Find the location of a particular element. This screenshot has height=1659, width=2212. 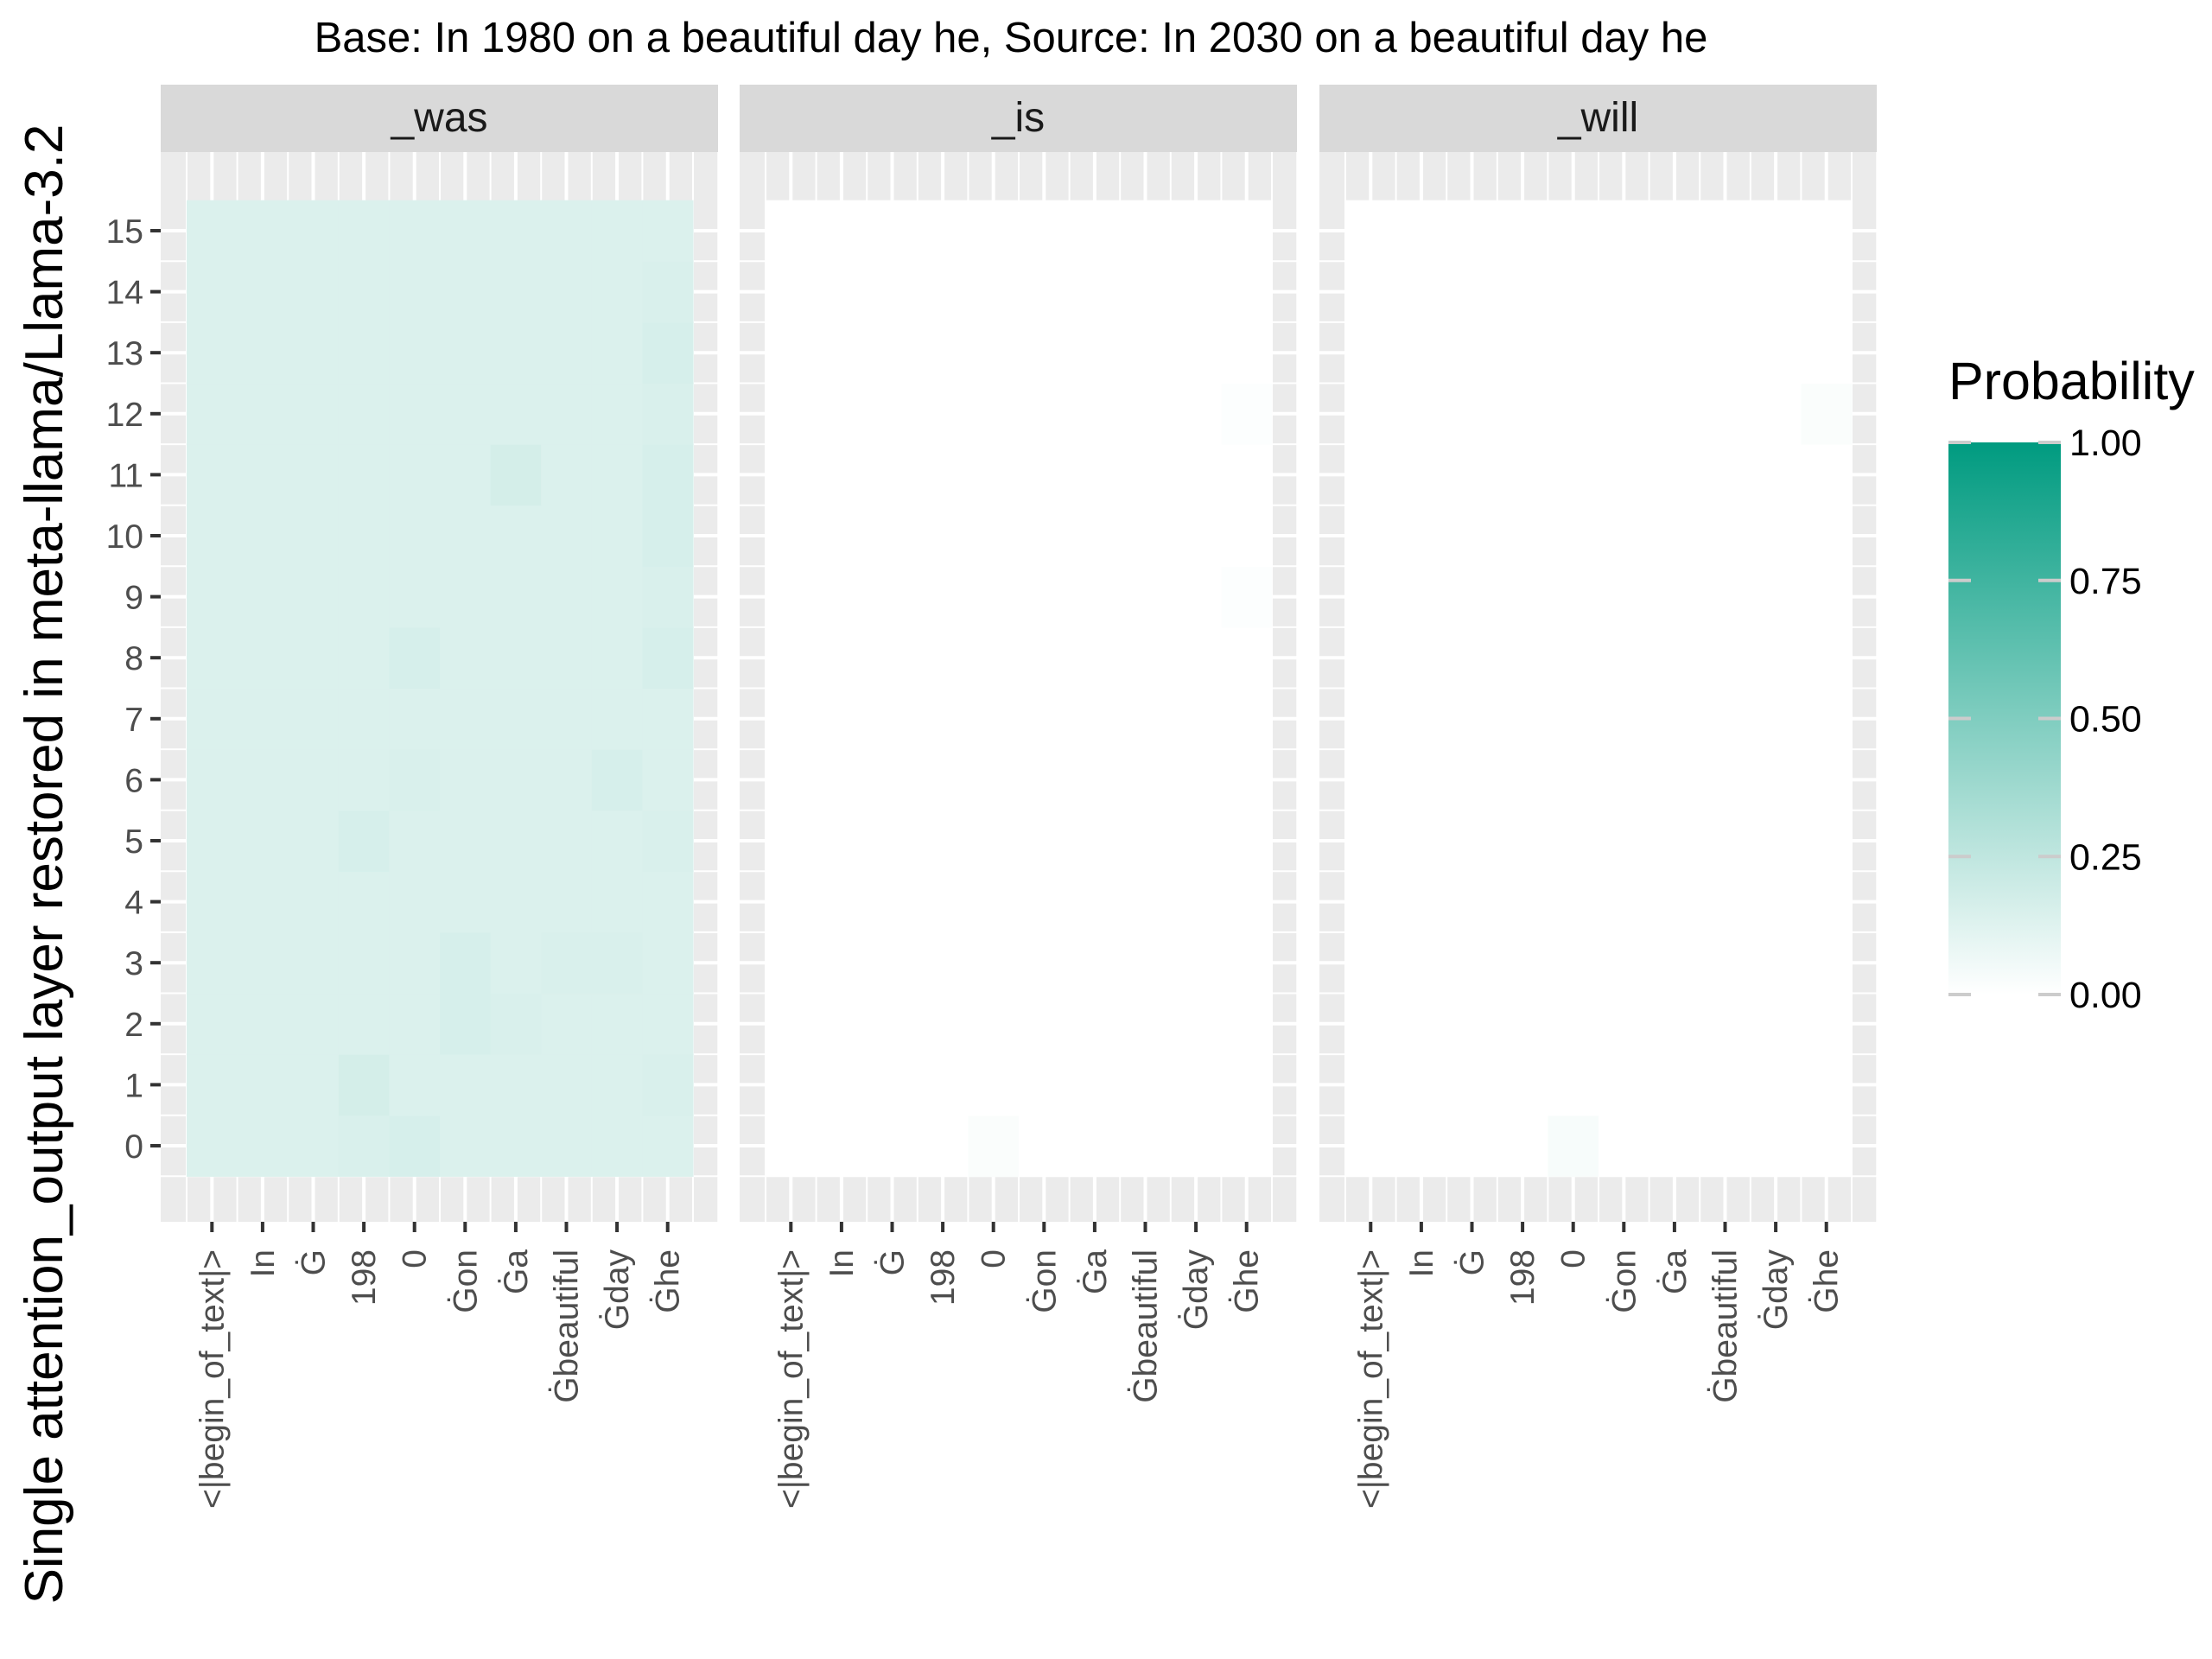

y-tick-label: 14 is located at coordinates (124, 293).